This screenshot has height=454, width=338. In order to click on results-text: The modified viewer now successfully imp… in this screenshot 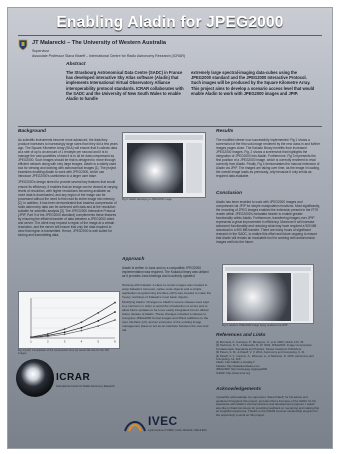, I will do `click(268, 158)`.